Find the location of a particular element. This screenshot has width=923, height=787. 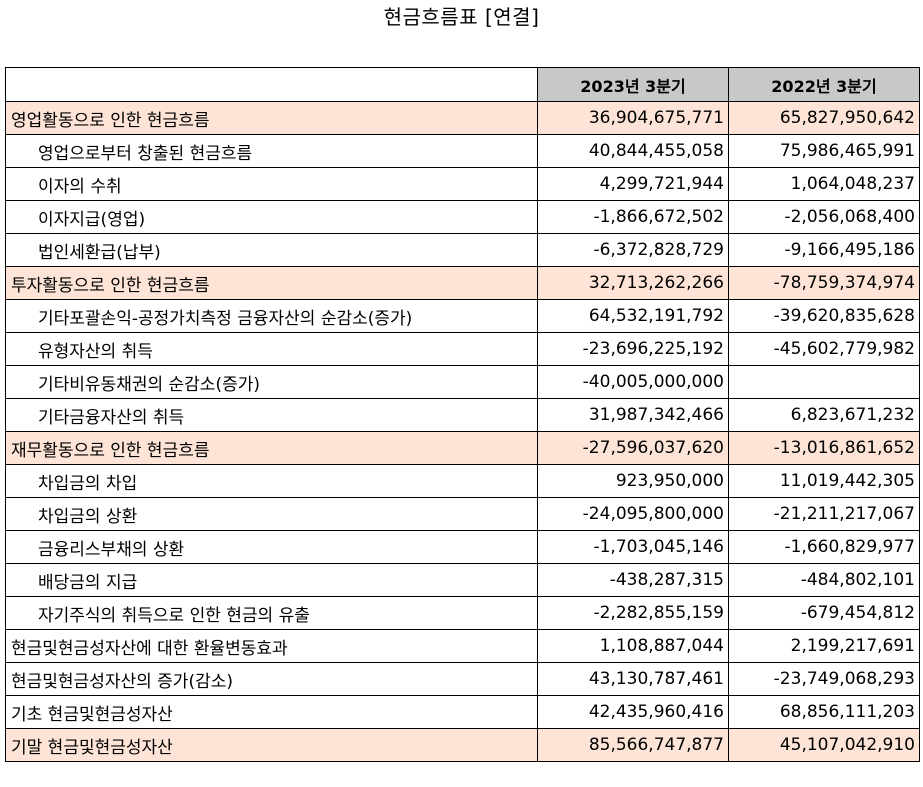

row-label: 이자지급(영업) is located at coordinates (271, 217).